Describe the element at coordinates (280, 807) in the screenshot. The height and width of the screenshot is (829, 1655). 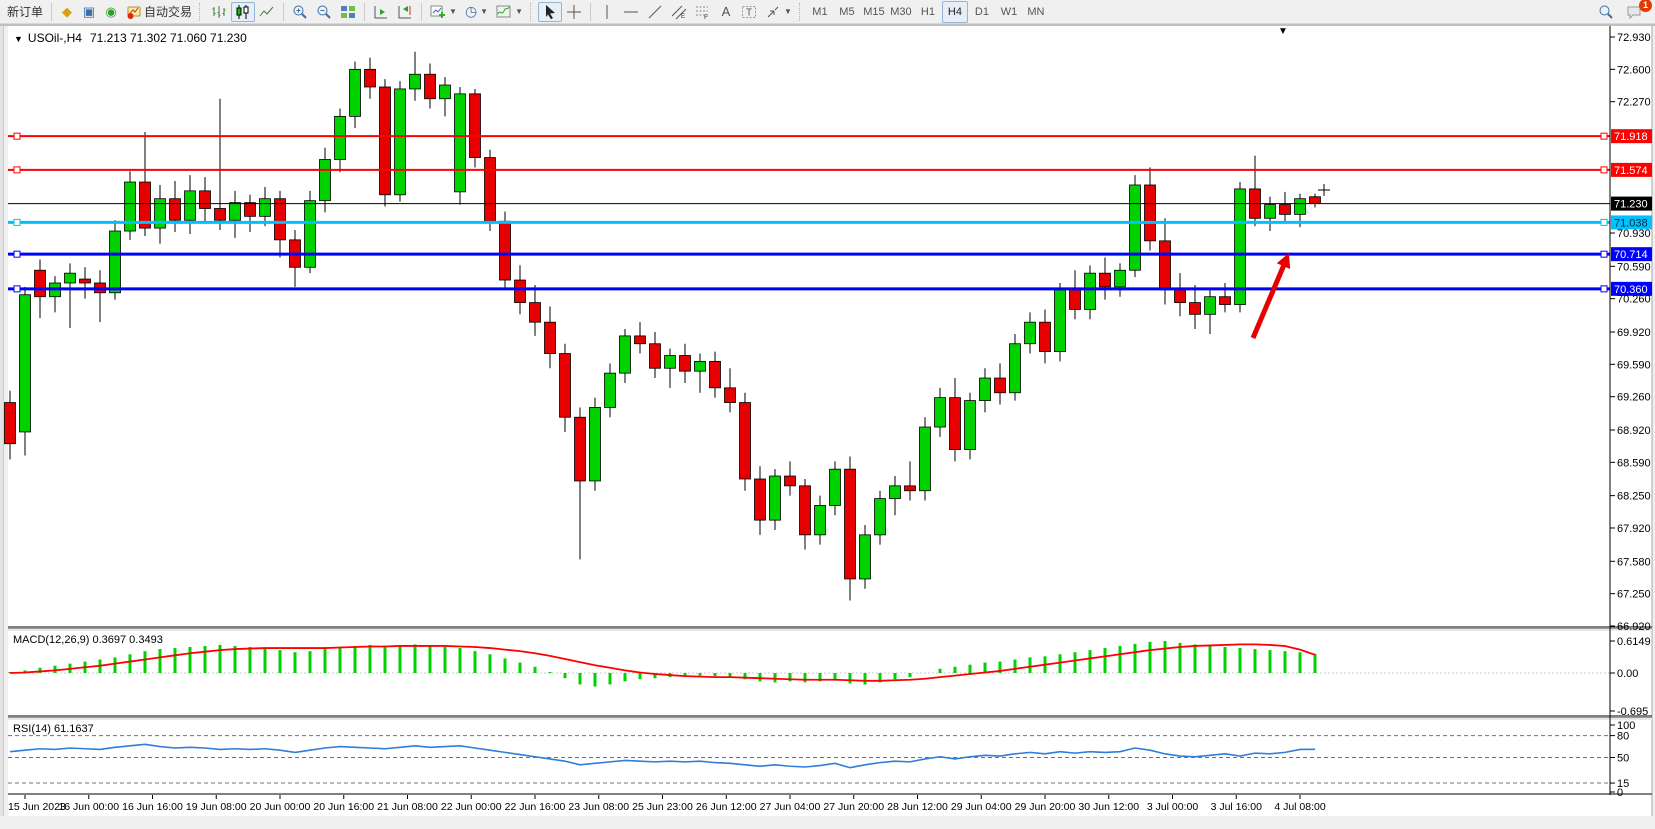
I see `time-tick-label: 20 Jun 00:00` at that location.